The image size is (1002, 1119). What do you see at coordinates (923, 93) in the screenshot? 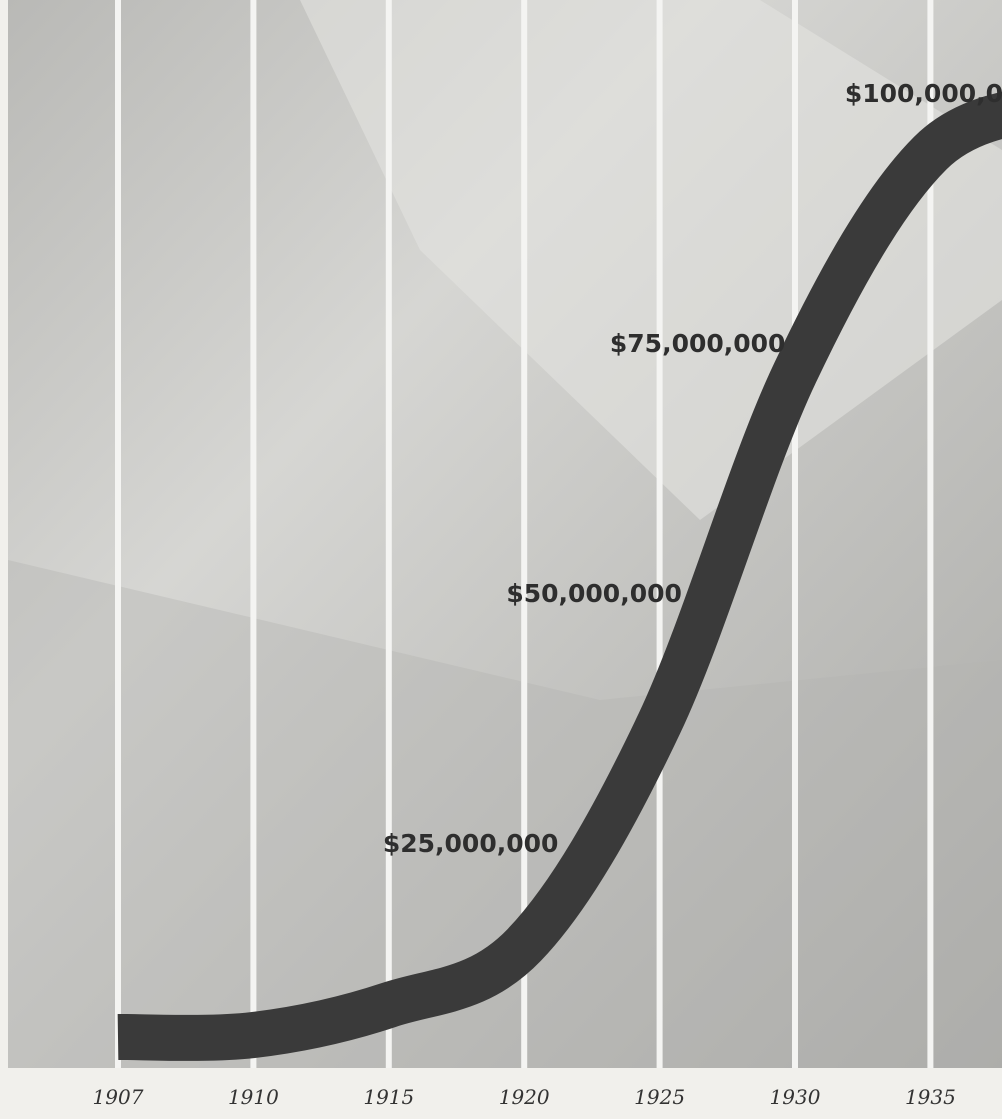
I see `y-tick-label: $100,000,000` at bounding box center [923, 93].